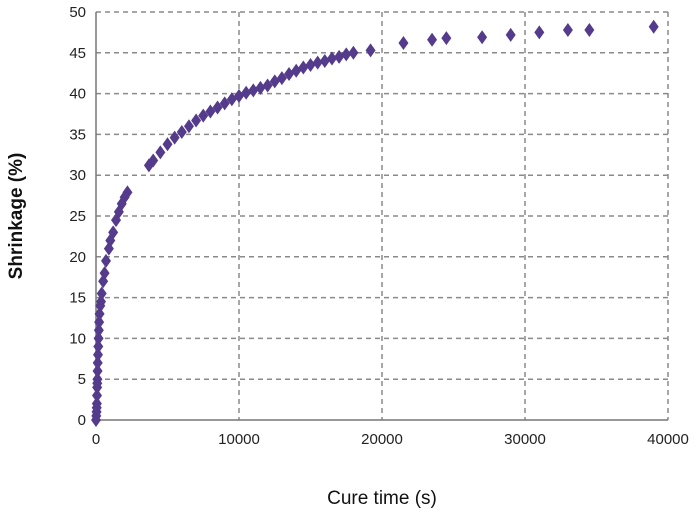 Image resolution: width=700 pixels, height=525 pixels. Describe the element at coordinates (77, 338) in the screenshot. I see `y-tick-label: 10` at that location.